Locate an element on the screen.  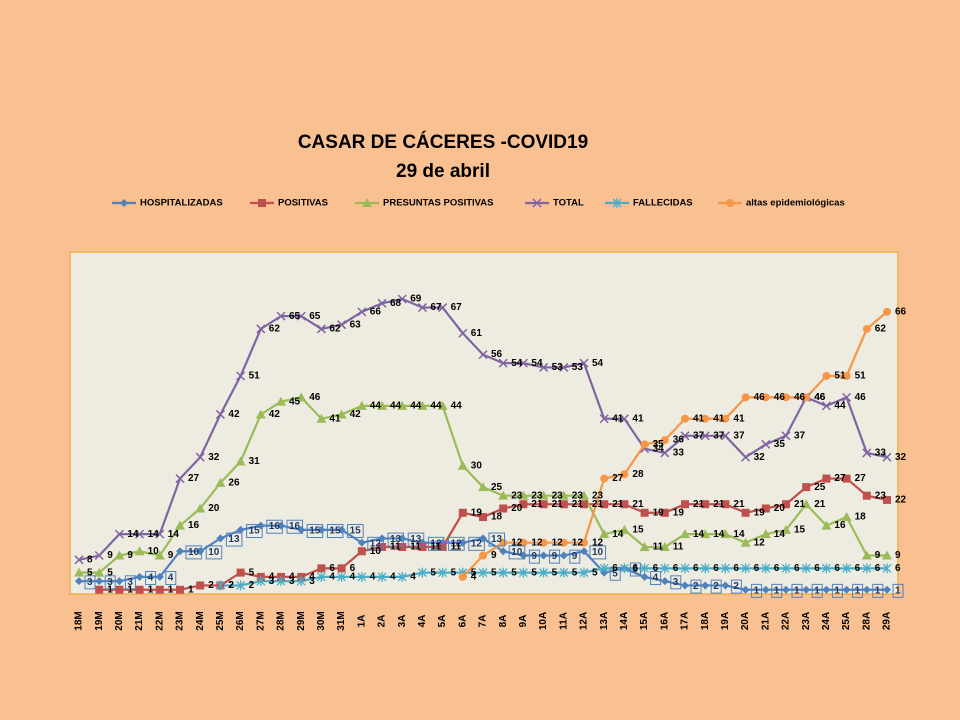
data-label: 34 is located at coordinates (659, 448).